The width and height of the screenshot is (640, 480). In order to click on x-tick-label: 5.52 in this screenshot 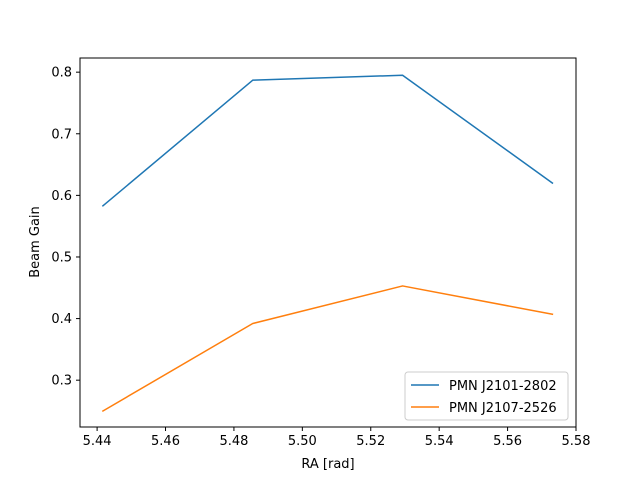, I will do `click(370, 441)`.